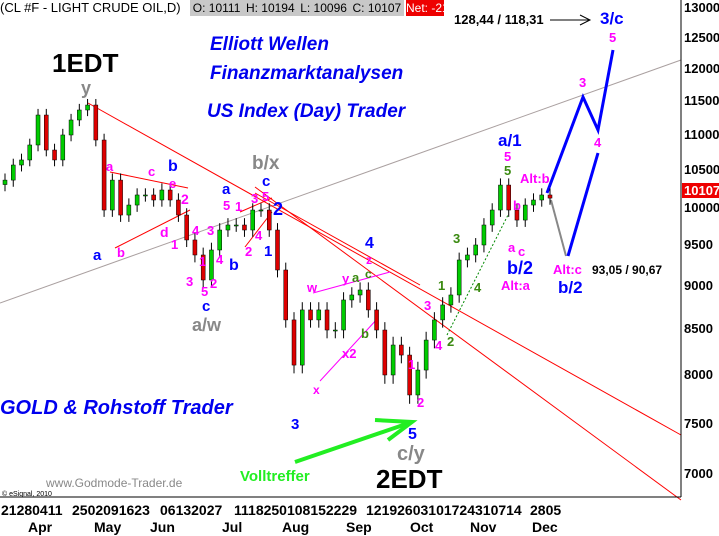  Describe the element at coordinates (86, 88) in the screenshot. I see `wave-label: y` at that location.